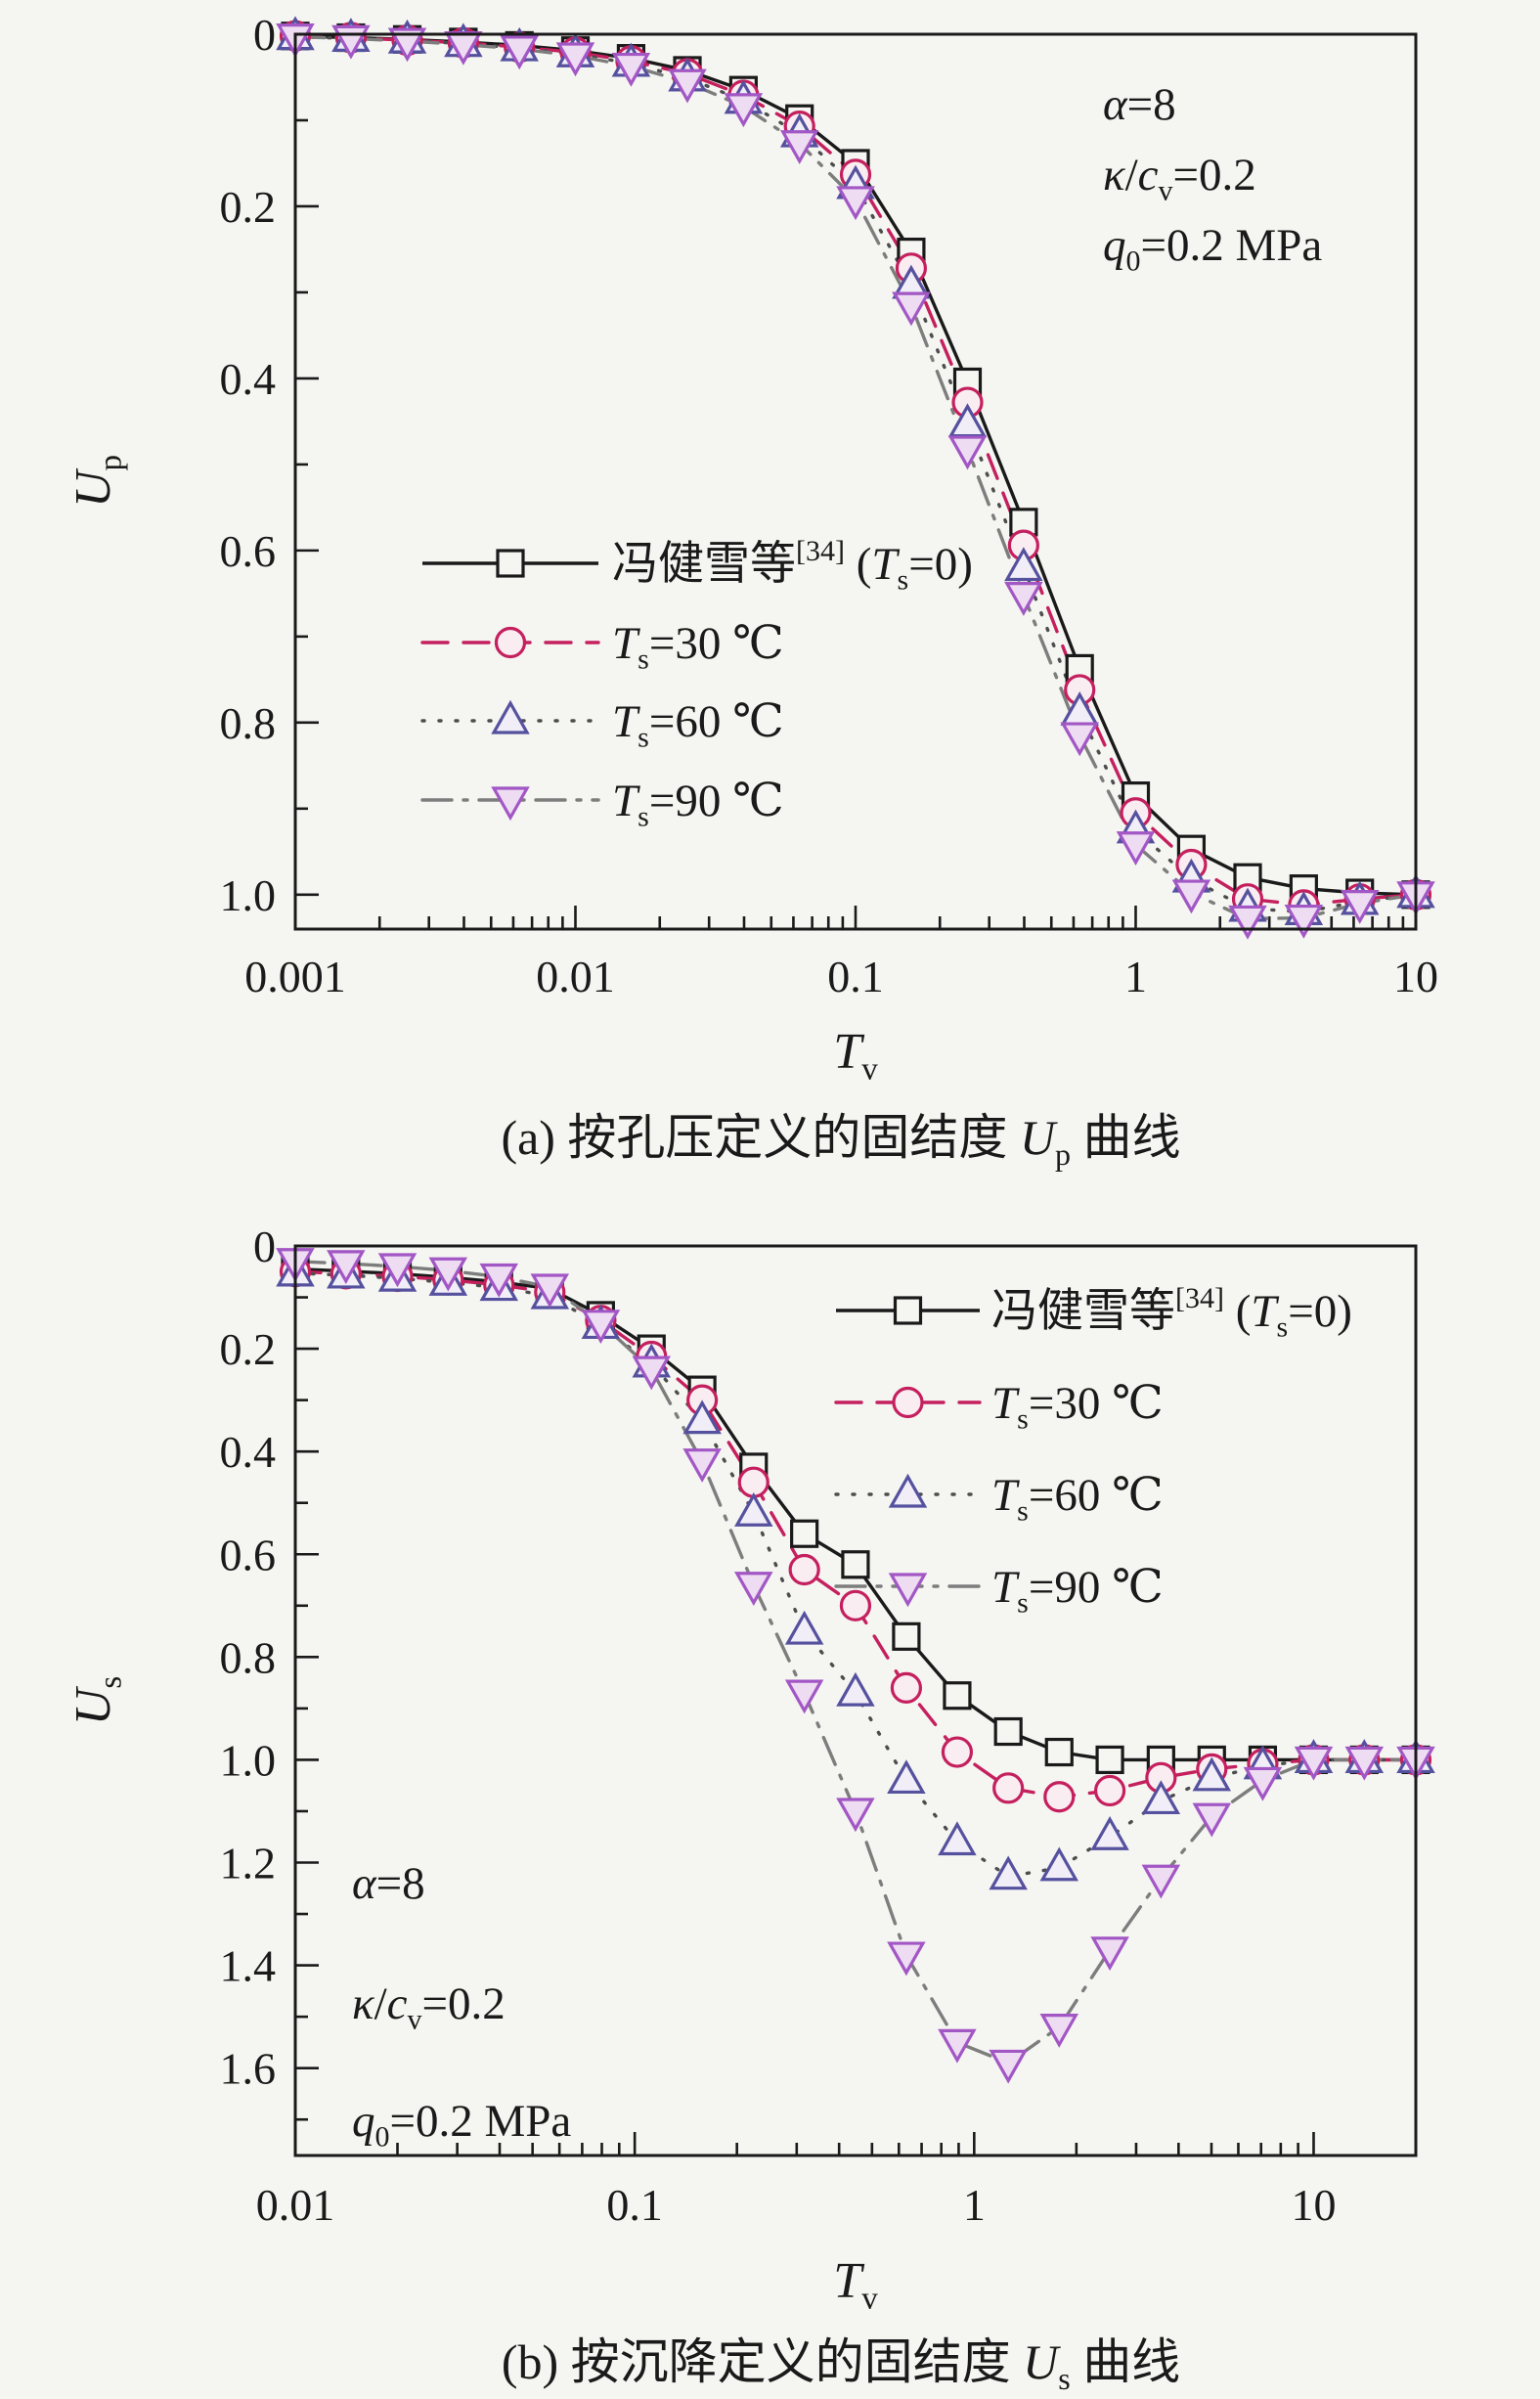  Describe the element at coordinates (248, 1349) in the screenshot. I see `y-tick-label: 0.2` at that location.